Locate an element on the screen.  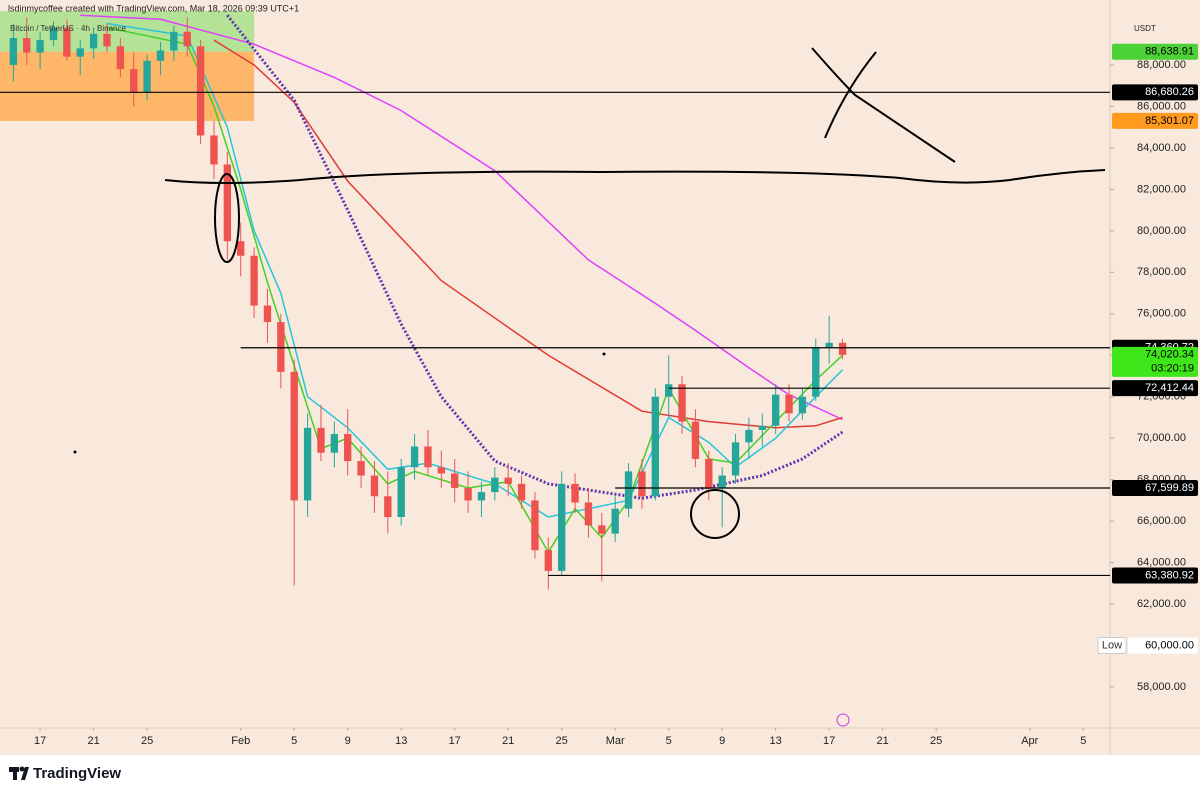
symbol: Bitcoin / TetherUS · 4h · Binance is located at coordinates (68, 28).